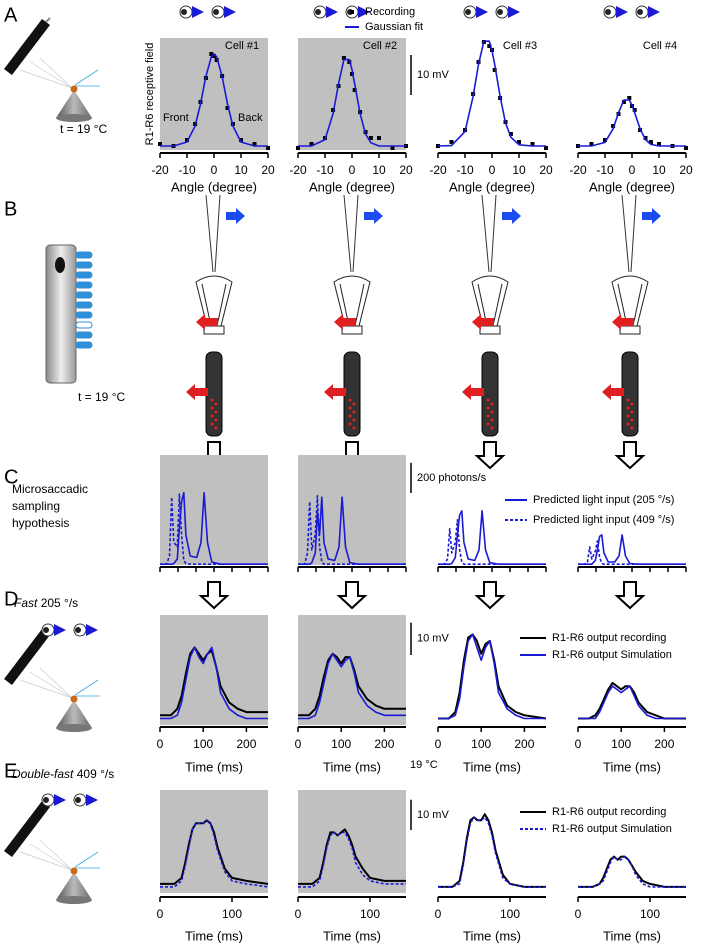 The width and height of the screenshot is (702, 946). Describe the element at coordinates (10, 771) in the screenshot. I see `panel-label: E` at that location.